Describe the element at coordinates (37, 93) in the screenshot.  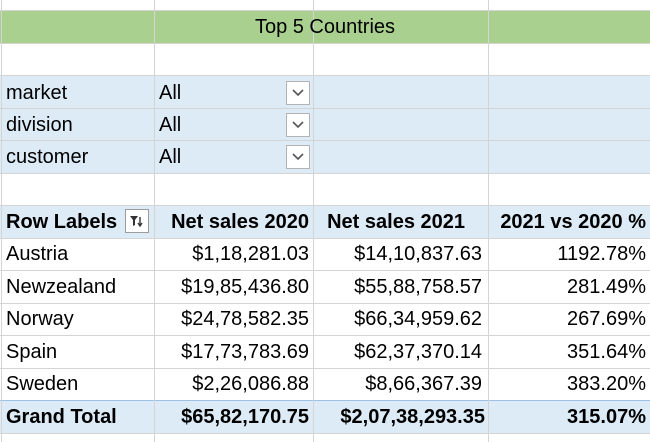
I see `filter-label-market: market` at that location.